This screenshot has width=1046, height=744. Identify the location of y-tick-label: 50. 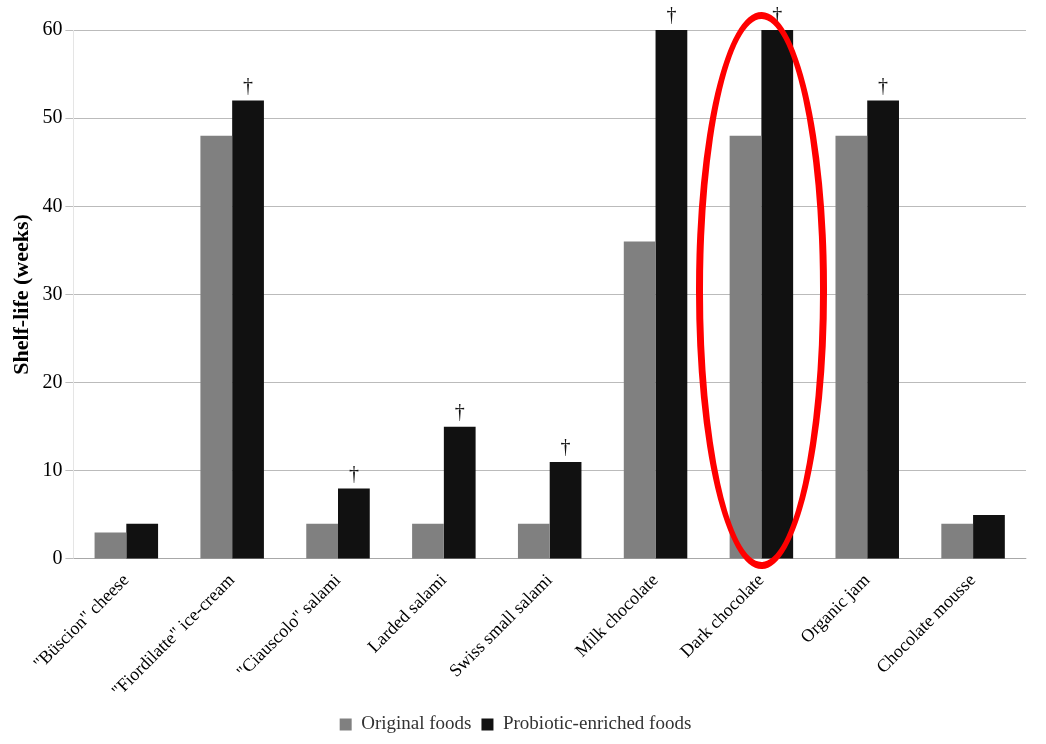
(52, 116).